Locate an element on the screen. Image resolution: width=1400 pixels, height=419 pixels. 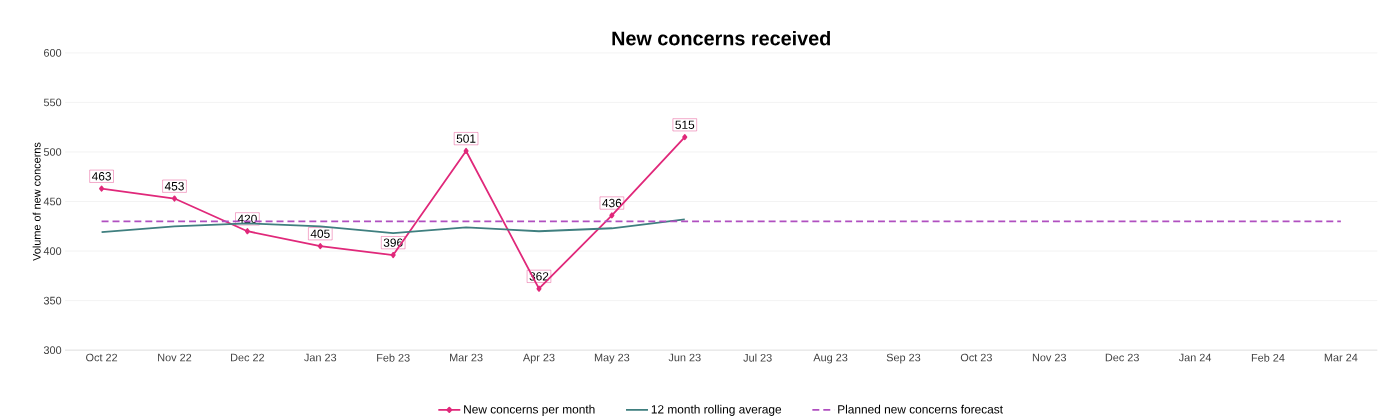
x-tick-label: Mar 24 is located at coordinates (1341, 357).